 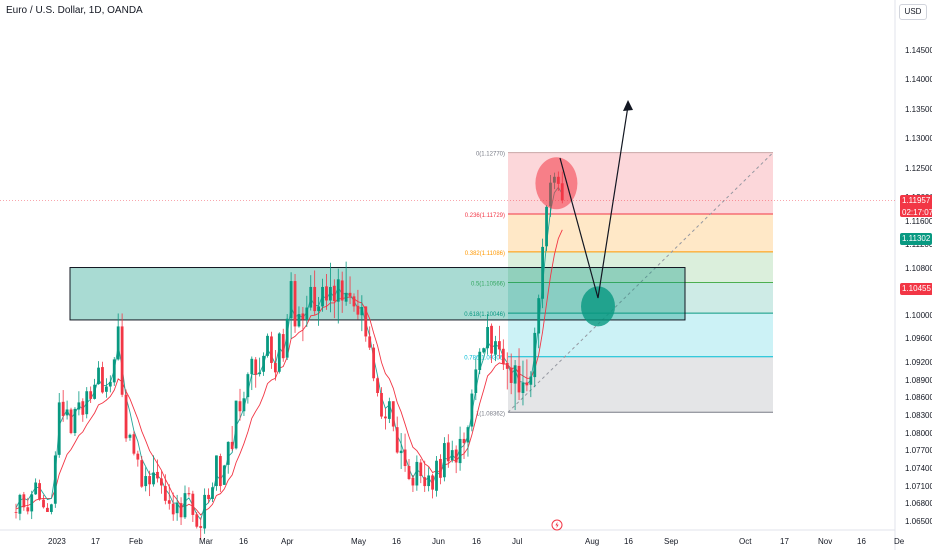 What do you see at coordinates (918, 109) in the screenshot?
I see `price-axis-tick: 1.13500` at bounding box center [918, 109].